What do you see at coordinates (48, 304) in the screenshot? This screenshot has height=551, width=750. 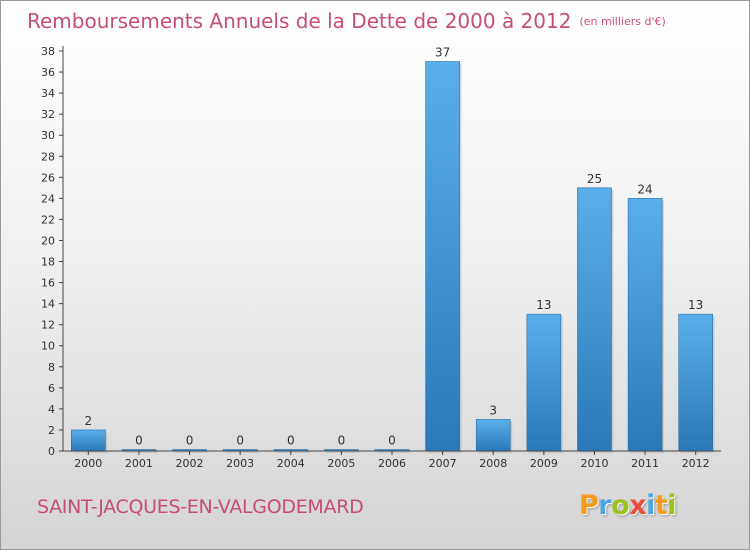 I see `y-tick-label: 14` at bounding box center [48, 304].